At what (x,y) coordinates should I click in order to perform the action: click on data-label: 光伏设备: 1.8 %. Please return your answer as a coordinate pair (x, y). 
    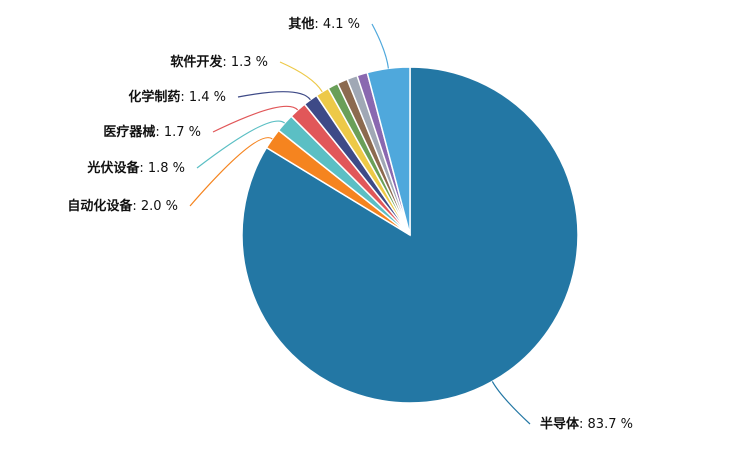
    Looking at the image, I should click on (135, 168).